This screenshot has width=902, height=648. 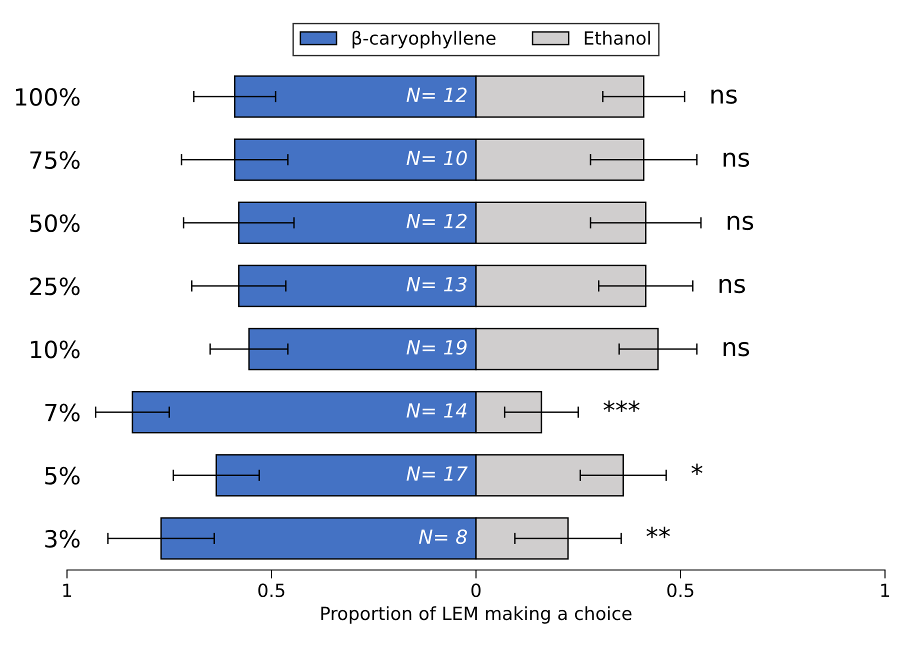 What do you see at coordinates (437, 473) in the screenshot?
I see `annotation: N= 17` at bounding box center [437, 473].